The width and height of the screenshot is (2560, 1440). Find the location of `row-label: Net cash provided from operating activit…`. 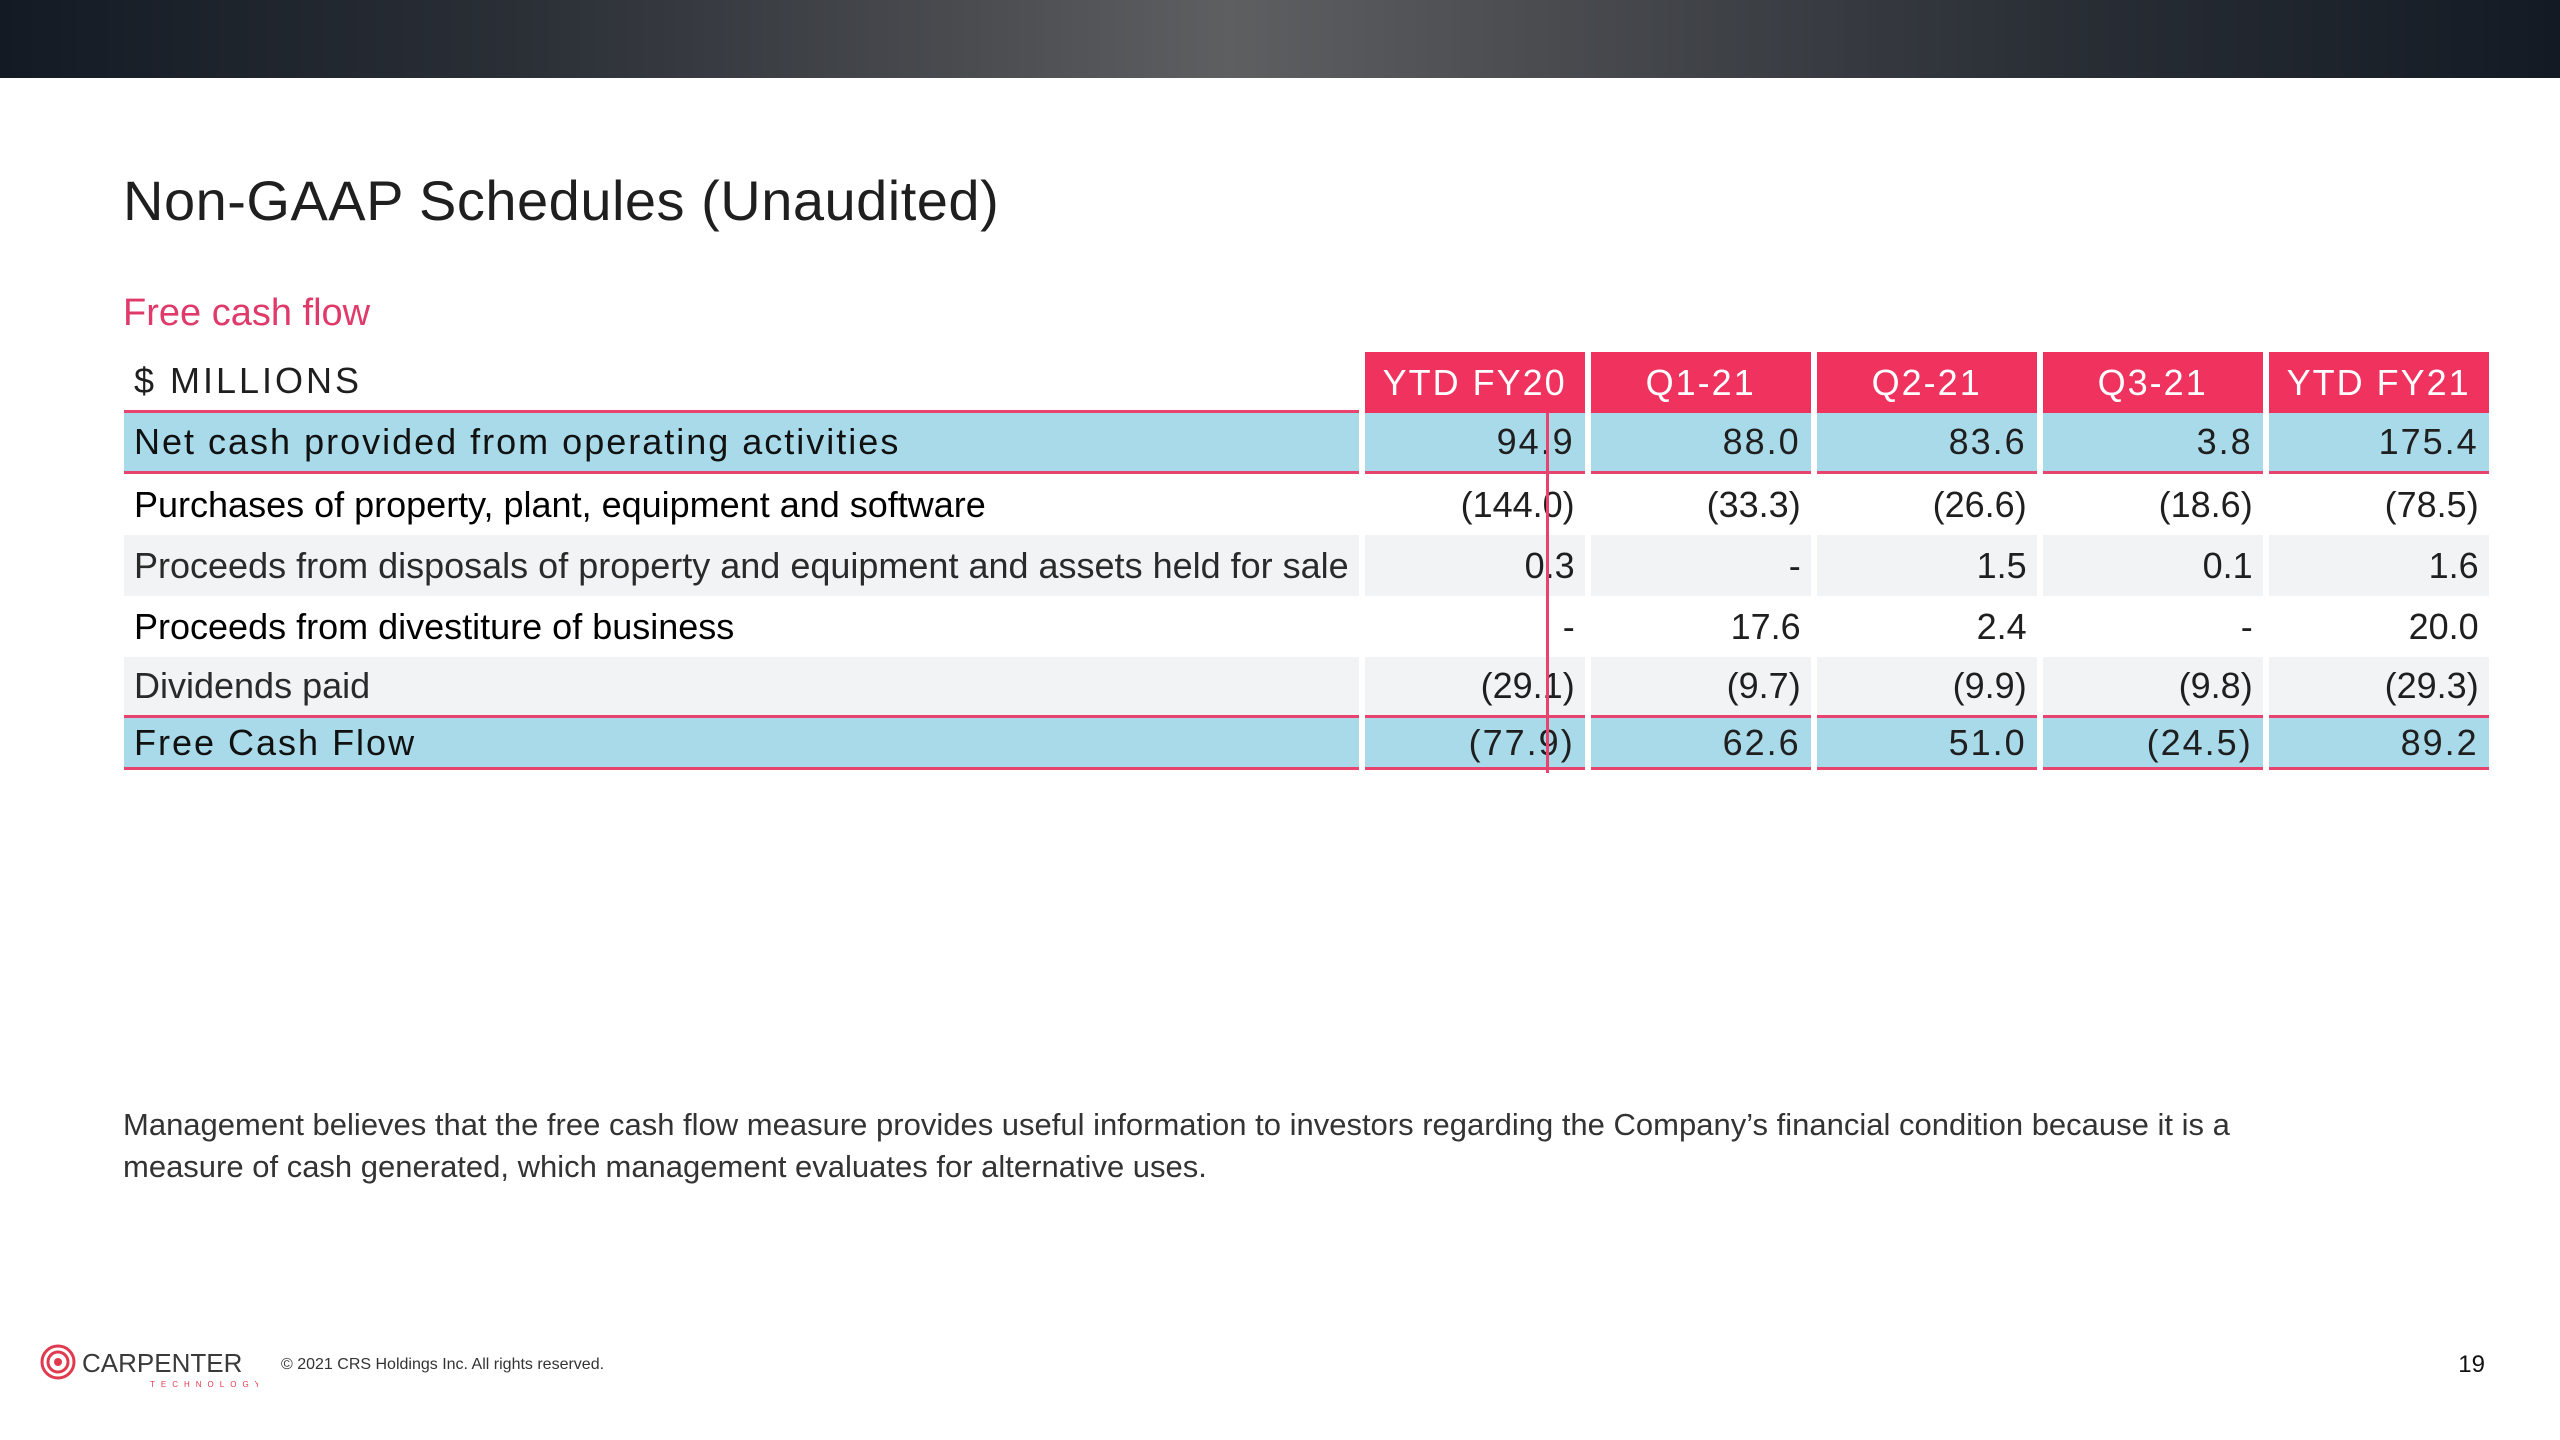

row-label: Net cash provided from operating activit… is located at coordinates (741, 443).